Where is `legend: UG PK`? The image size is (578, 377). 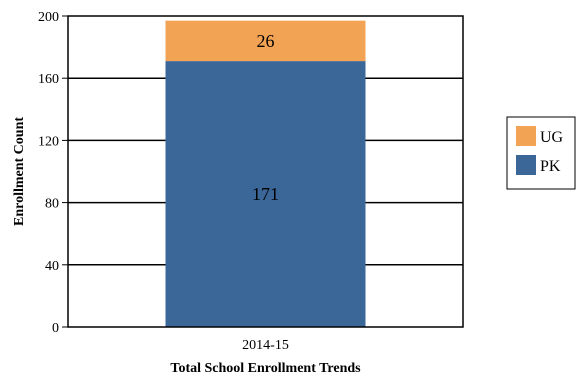 legend: UG PK is located at coordinates (541, 153).